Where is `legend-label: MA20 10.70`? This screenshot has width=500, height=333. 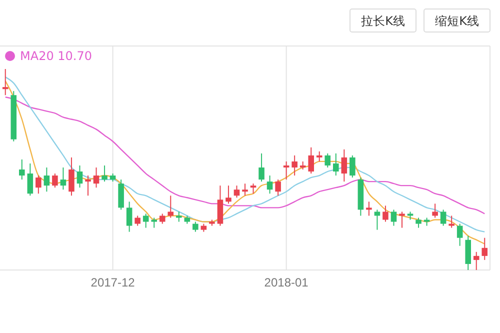
legend-label: MA20 10.70 is located at coordinates (56, 56).